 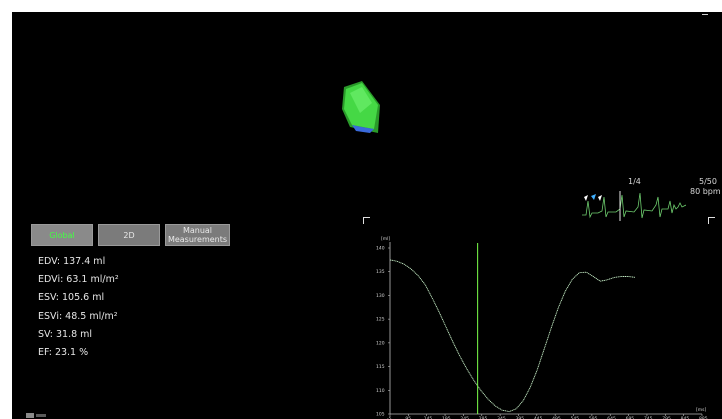 I want to click on x-tick-label-8: 445, so click(x=538, y=417).